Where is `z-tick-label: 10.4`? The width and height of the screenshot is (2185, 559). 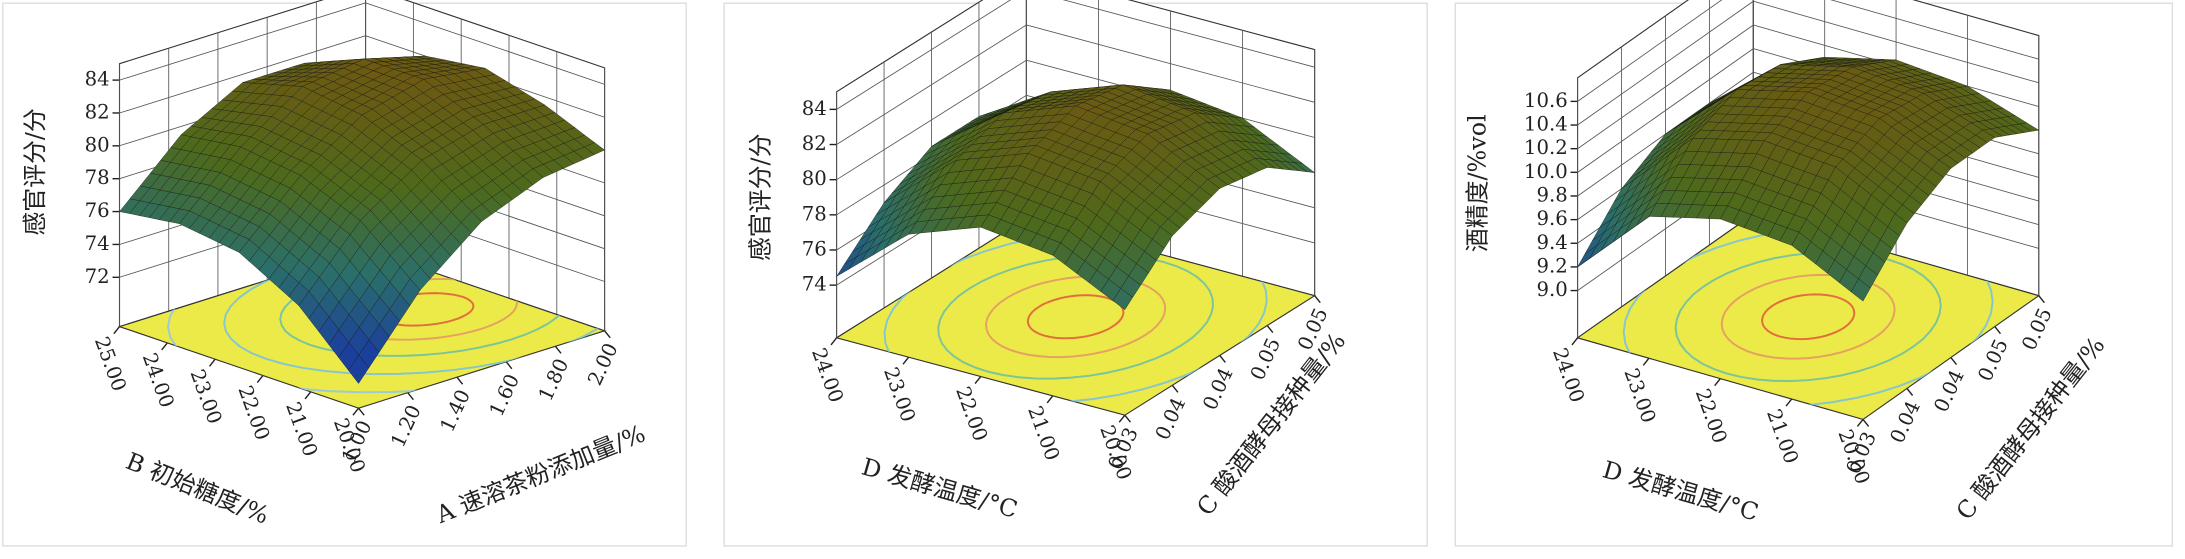 z-tick-label: 10.4 is located at coordinates (1546, 124).